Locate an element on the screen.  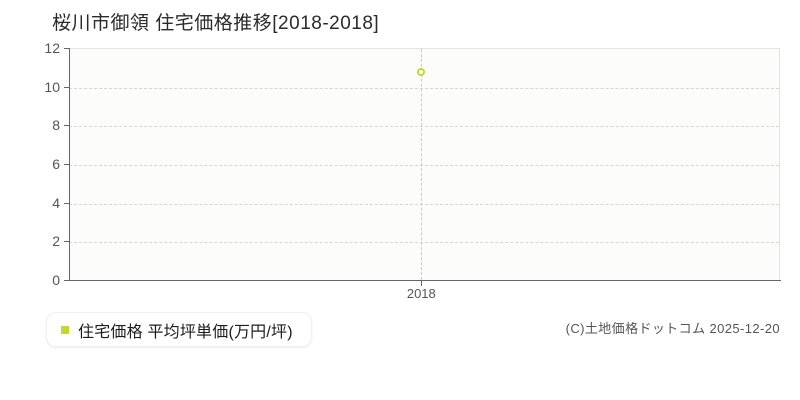
chart-legend: 住宅価格 平均坪単価(万円/坪) is located at coordinates (179, 329).